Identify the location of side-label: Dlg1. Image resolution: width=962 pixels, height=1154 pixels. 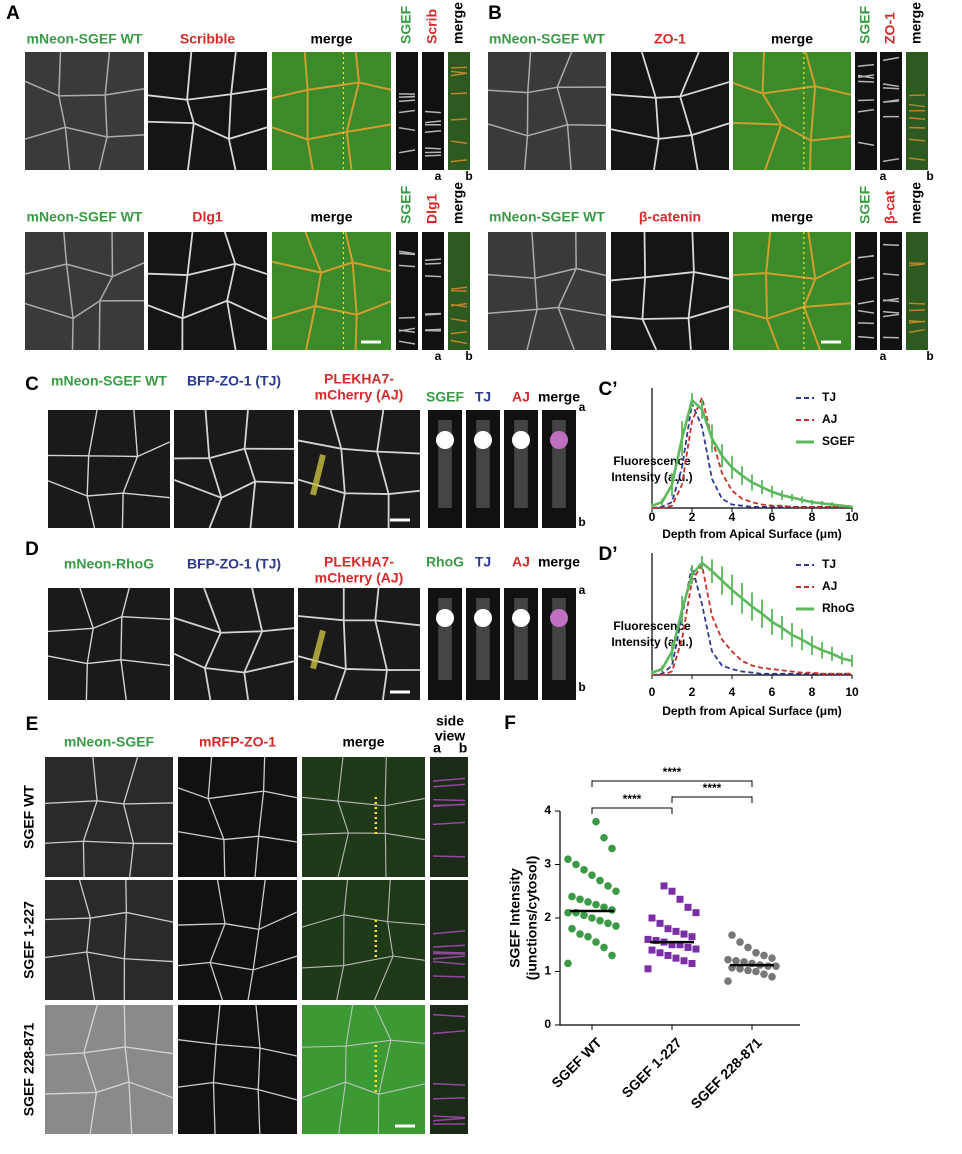
(432, 208).